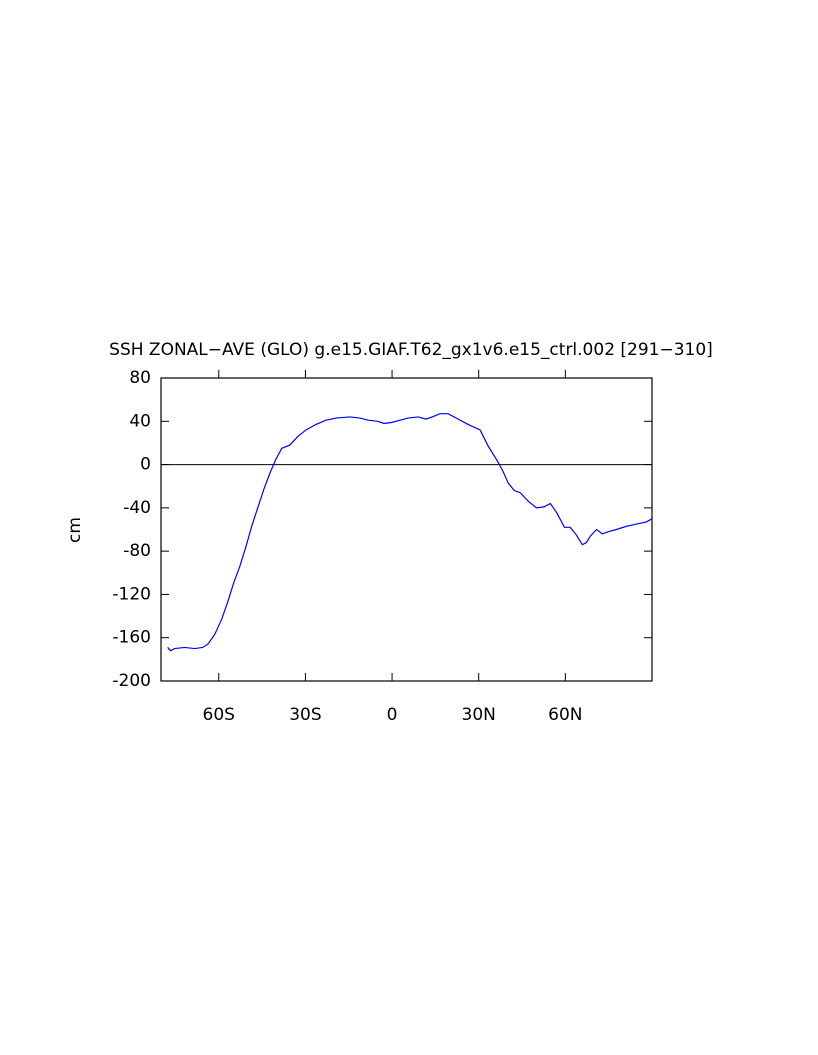 The image size is (818, 1055). What do you see at coordinates (479, 715) in the screenshot?
I see `x-tick-label: 30N` at bounding box center [479, 715].